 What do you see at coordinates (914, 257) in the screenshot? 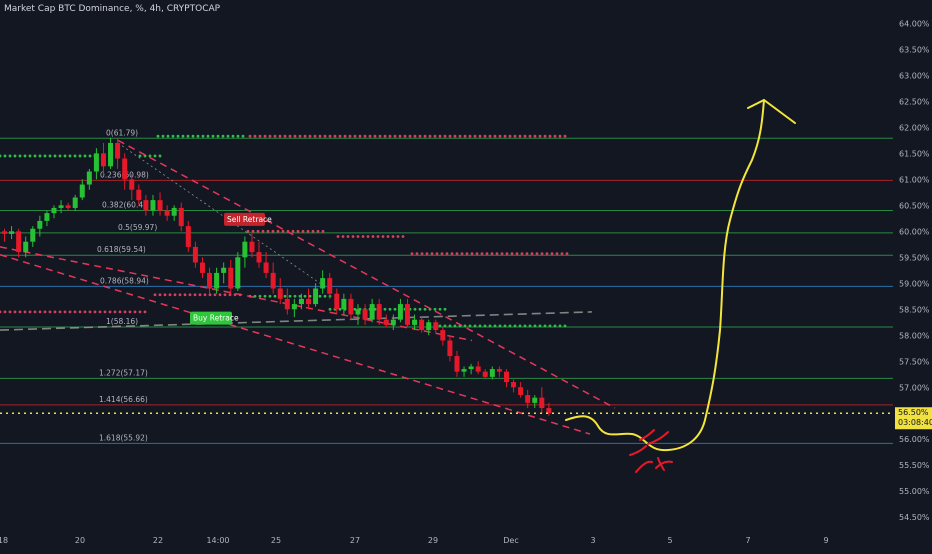
I see `y-tick-label: 59.50%` at bounding box center [914, 257].